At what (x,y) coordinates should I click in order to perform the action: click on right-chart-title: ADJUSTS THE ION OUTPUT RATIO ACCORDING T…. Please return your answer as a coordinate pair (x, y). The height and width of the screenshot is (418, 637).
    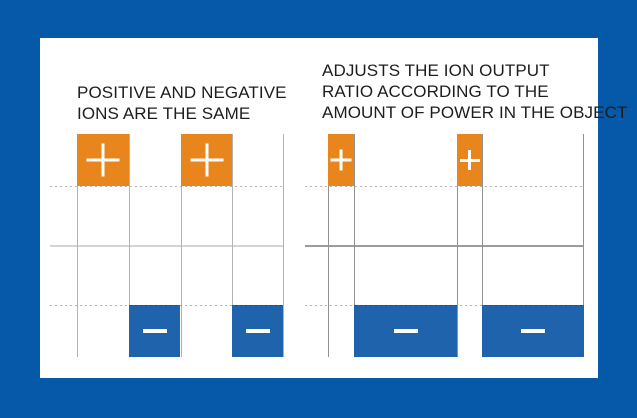
    Looking at the image, I should click on (474, 91).